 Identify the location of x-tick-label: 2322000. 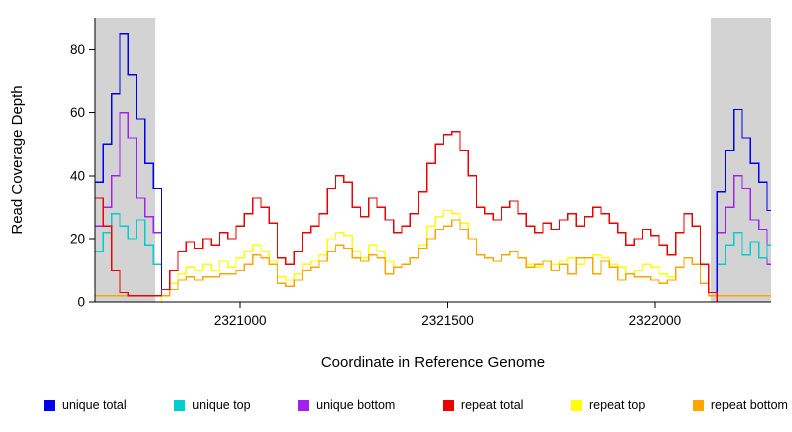
(655, 320).